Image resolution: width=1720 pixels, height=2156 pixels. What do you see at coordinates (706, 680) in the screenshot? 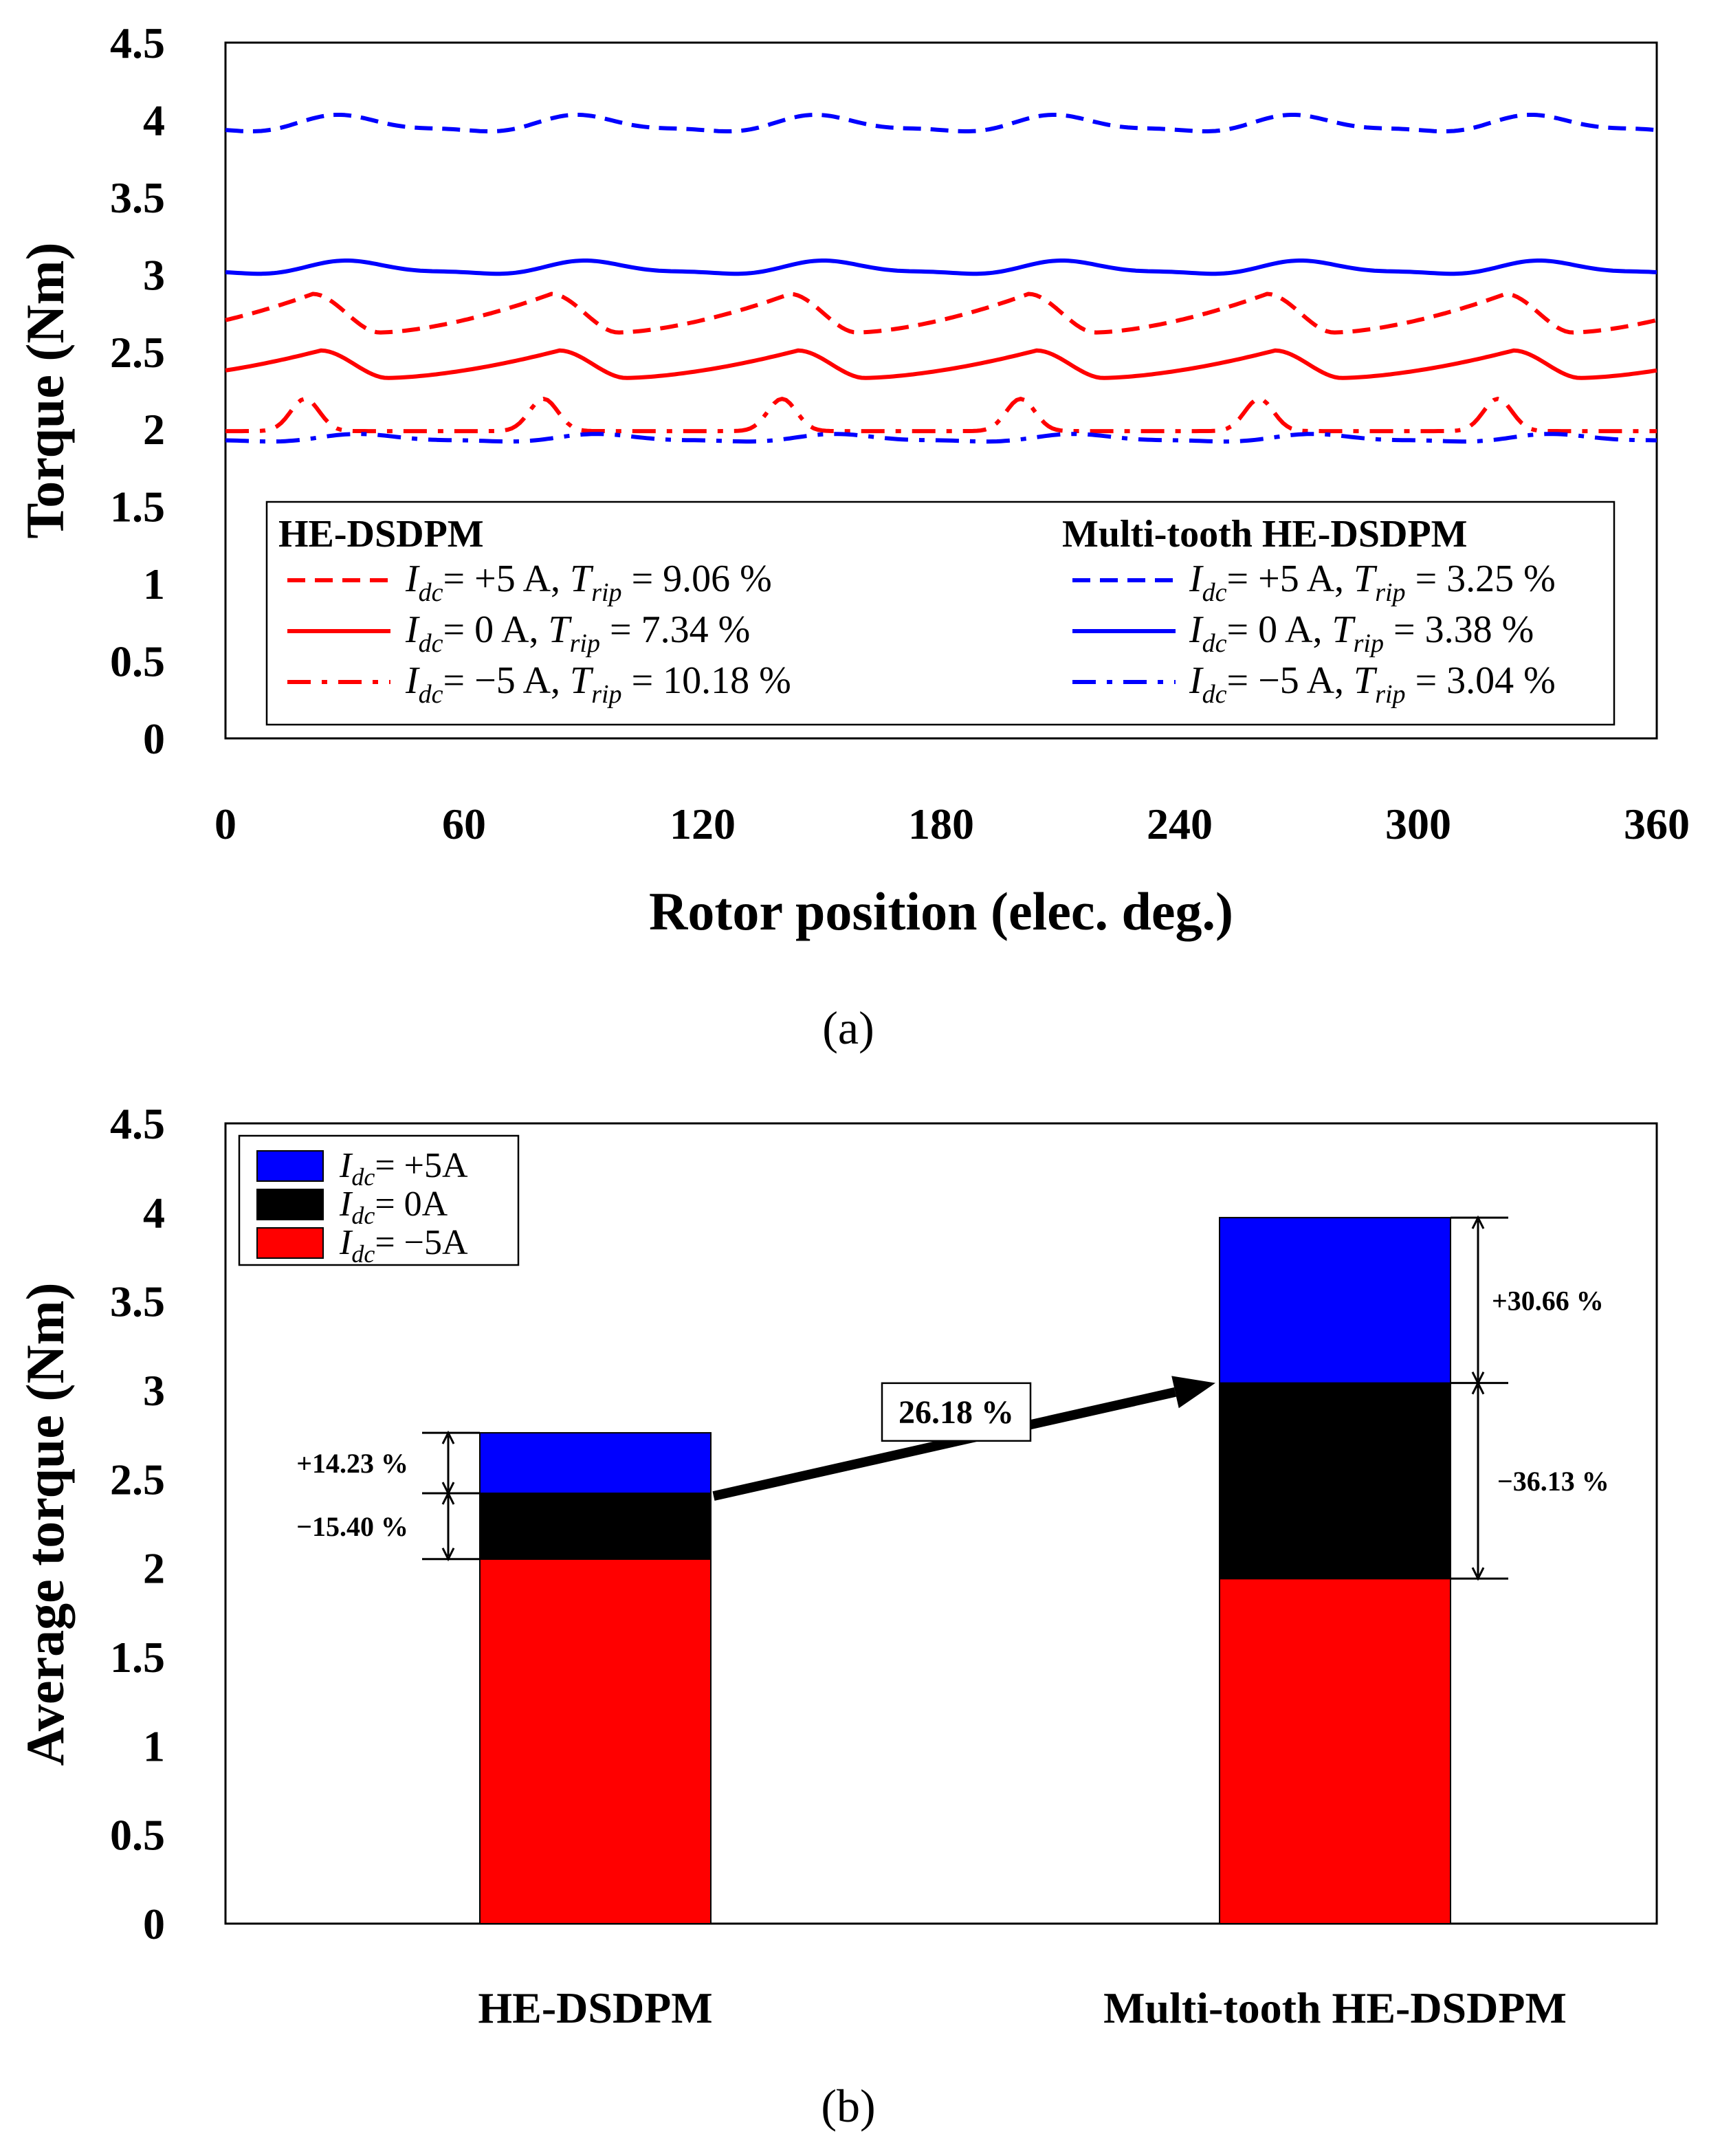
I see `legend-trip-value: = 10.18 %` at bounding box center [706, 680].